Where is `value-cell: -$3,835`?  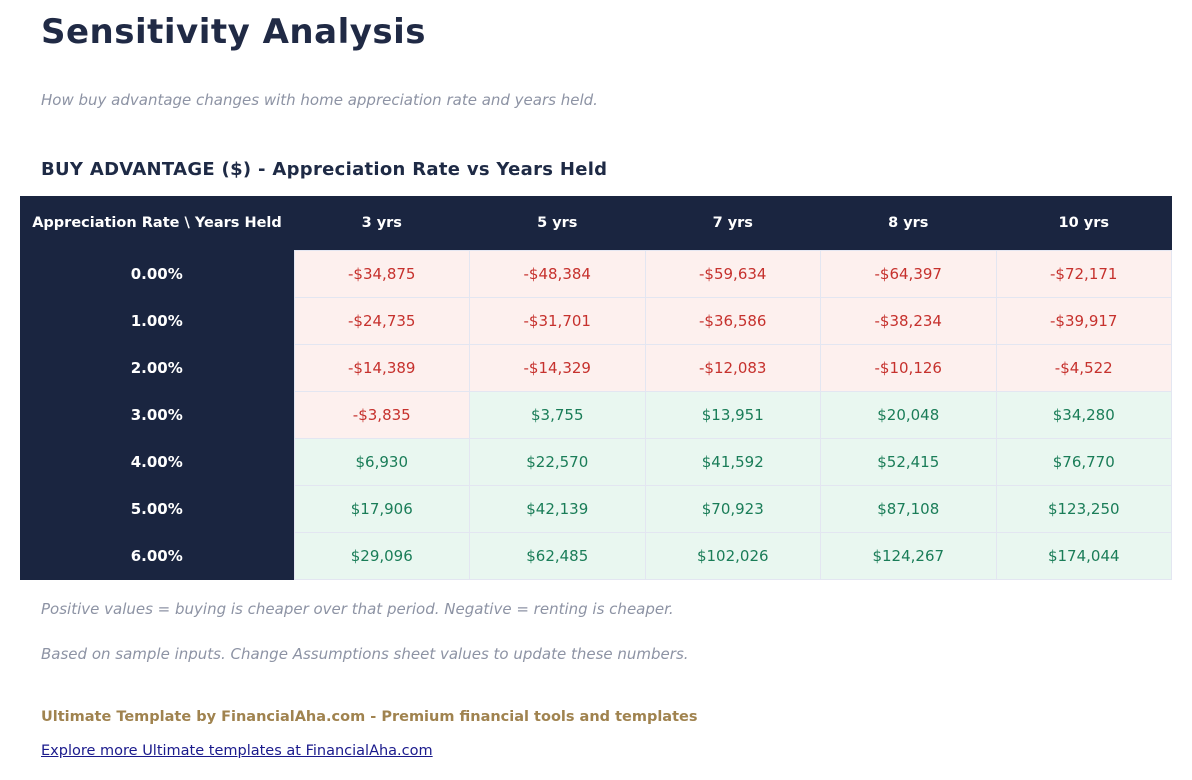 value-cell: -$3,835 is located at coordinates (381, 415).